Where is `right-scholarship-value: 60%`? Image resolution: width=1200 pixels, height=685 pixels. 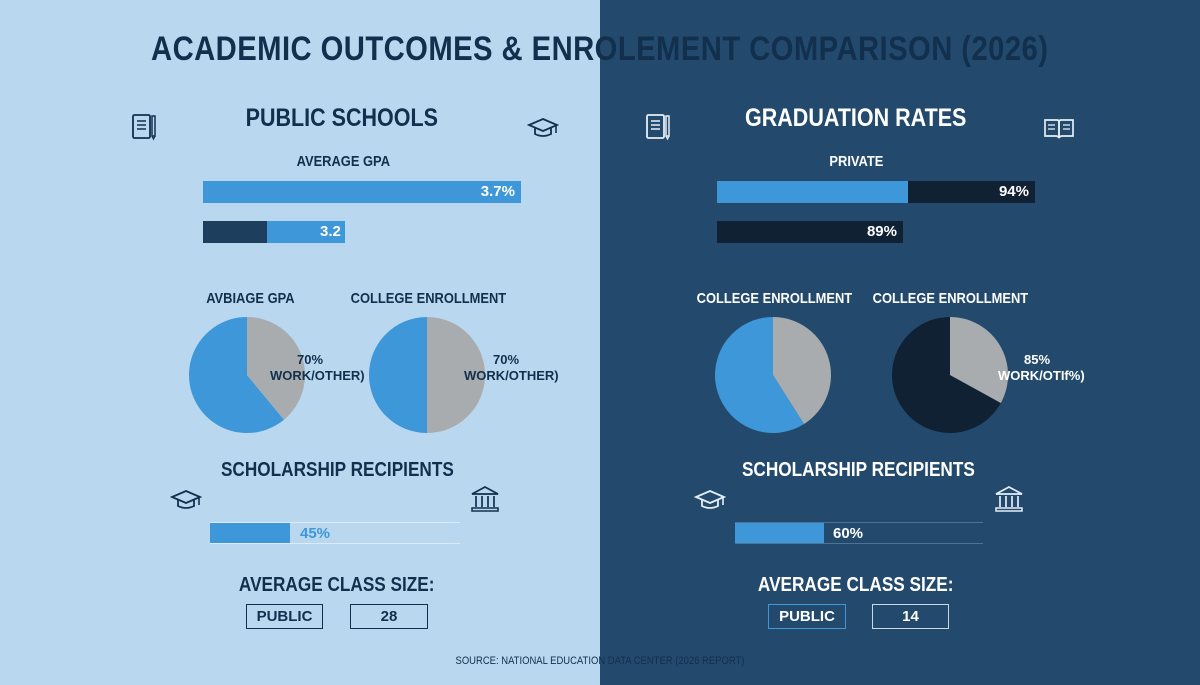 right-scholarship-value: 60% is located at coordinates (848, 533).